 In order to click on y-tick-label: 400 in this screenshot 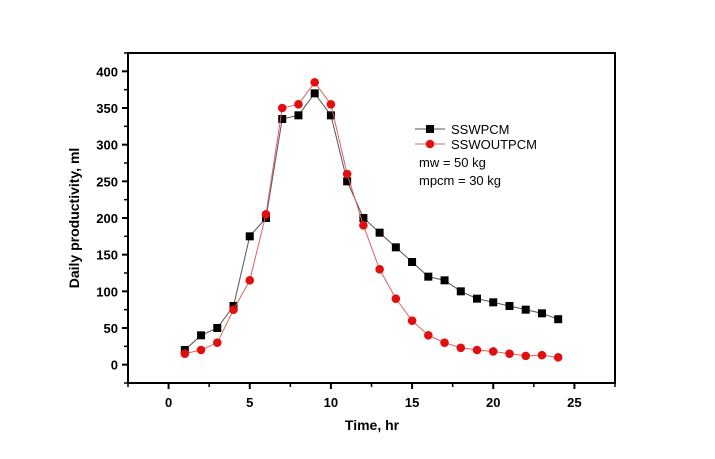, I will do `click(107, 71)`.